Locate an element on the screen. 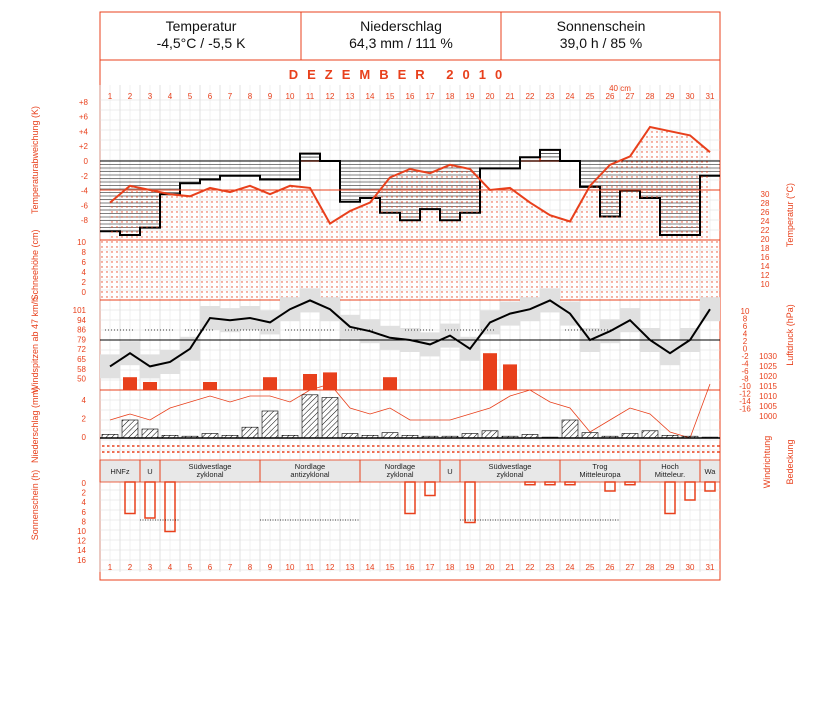  day-label-top: 17 is located at coordinates (430, 96).